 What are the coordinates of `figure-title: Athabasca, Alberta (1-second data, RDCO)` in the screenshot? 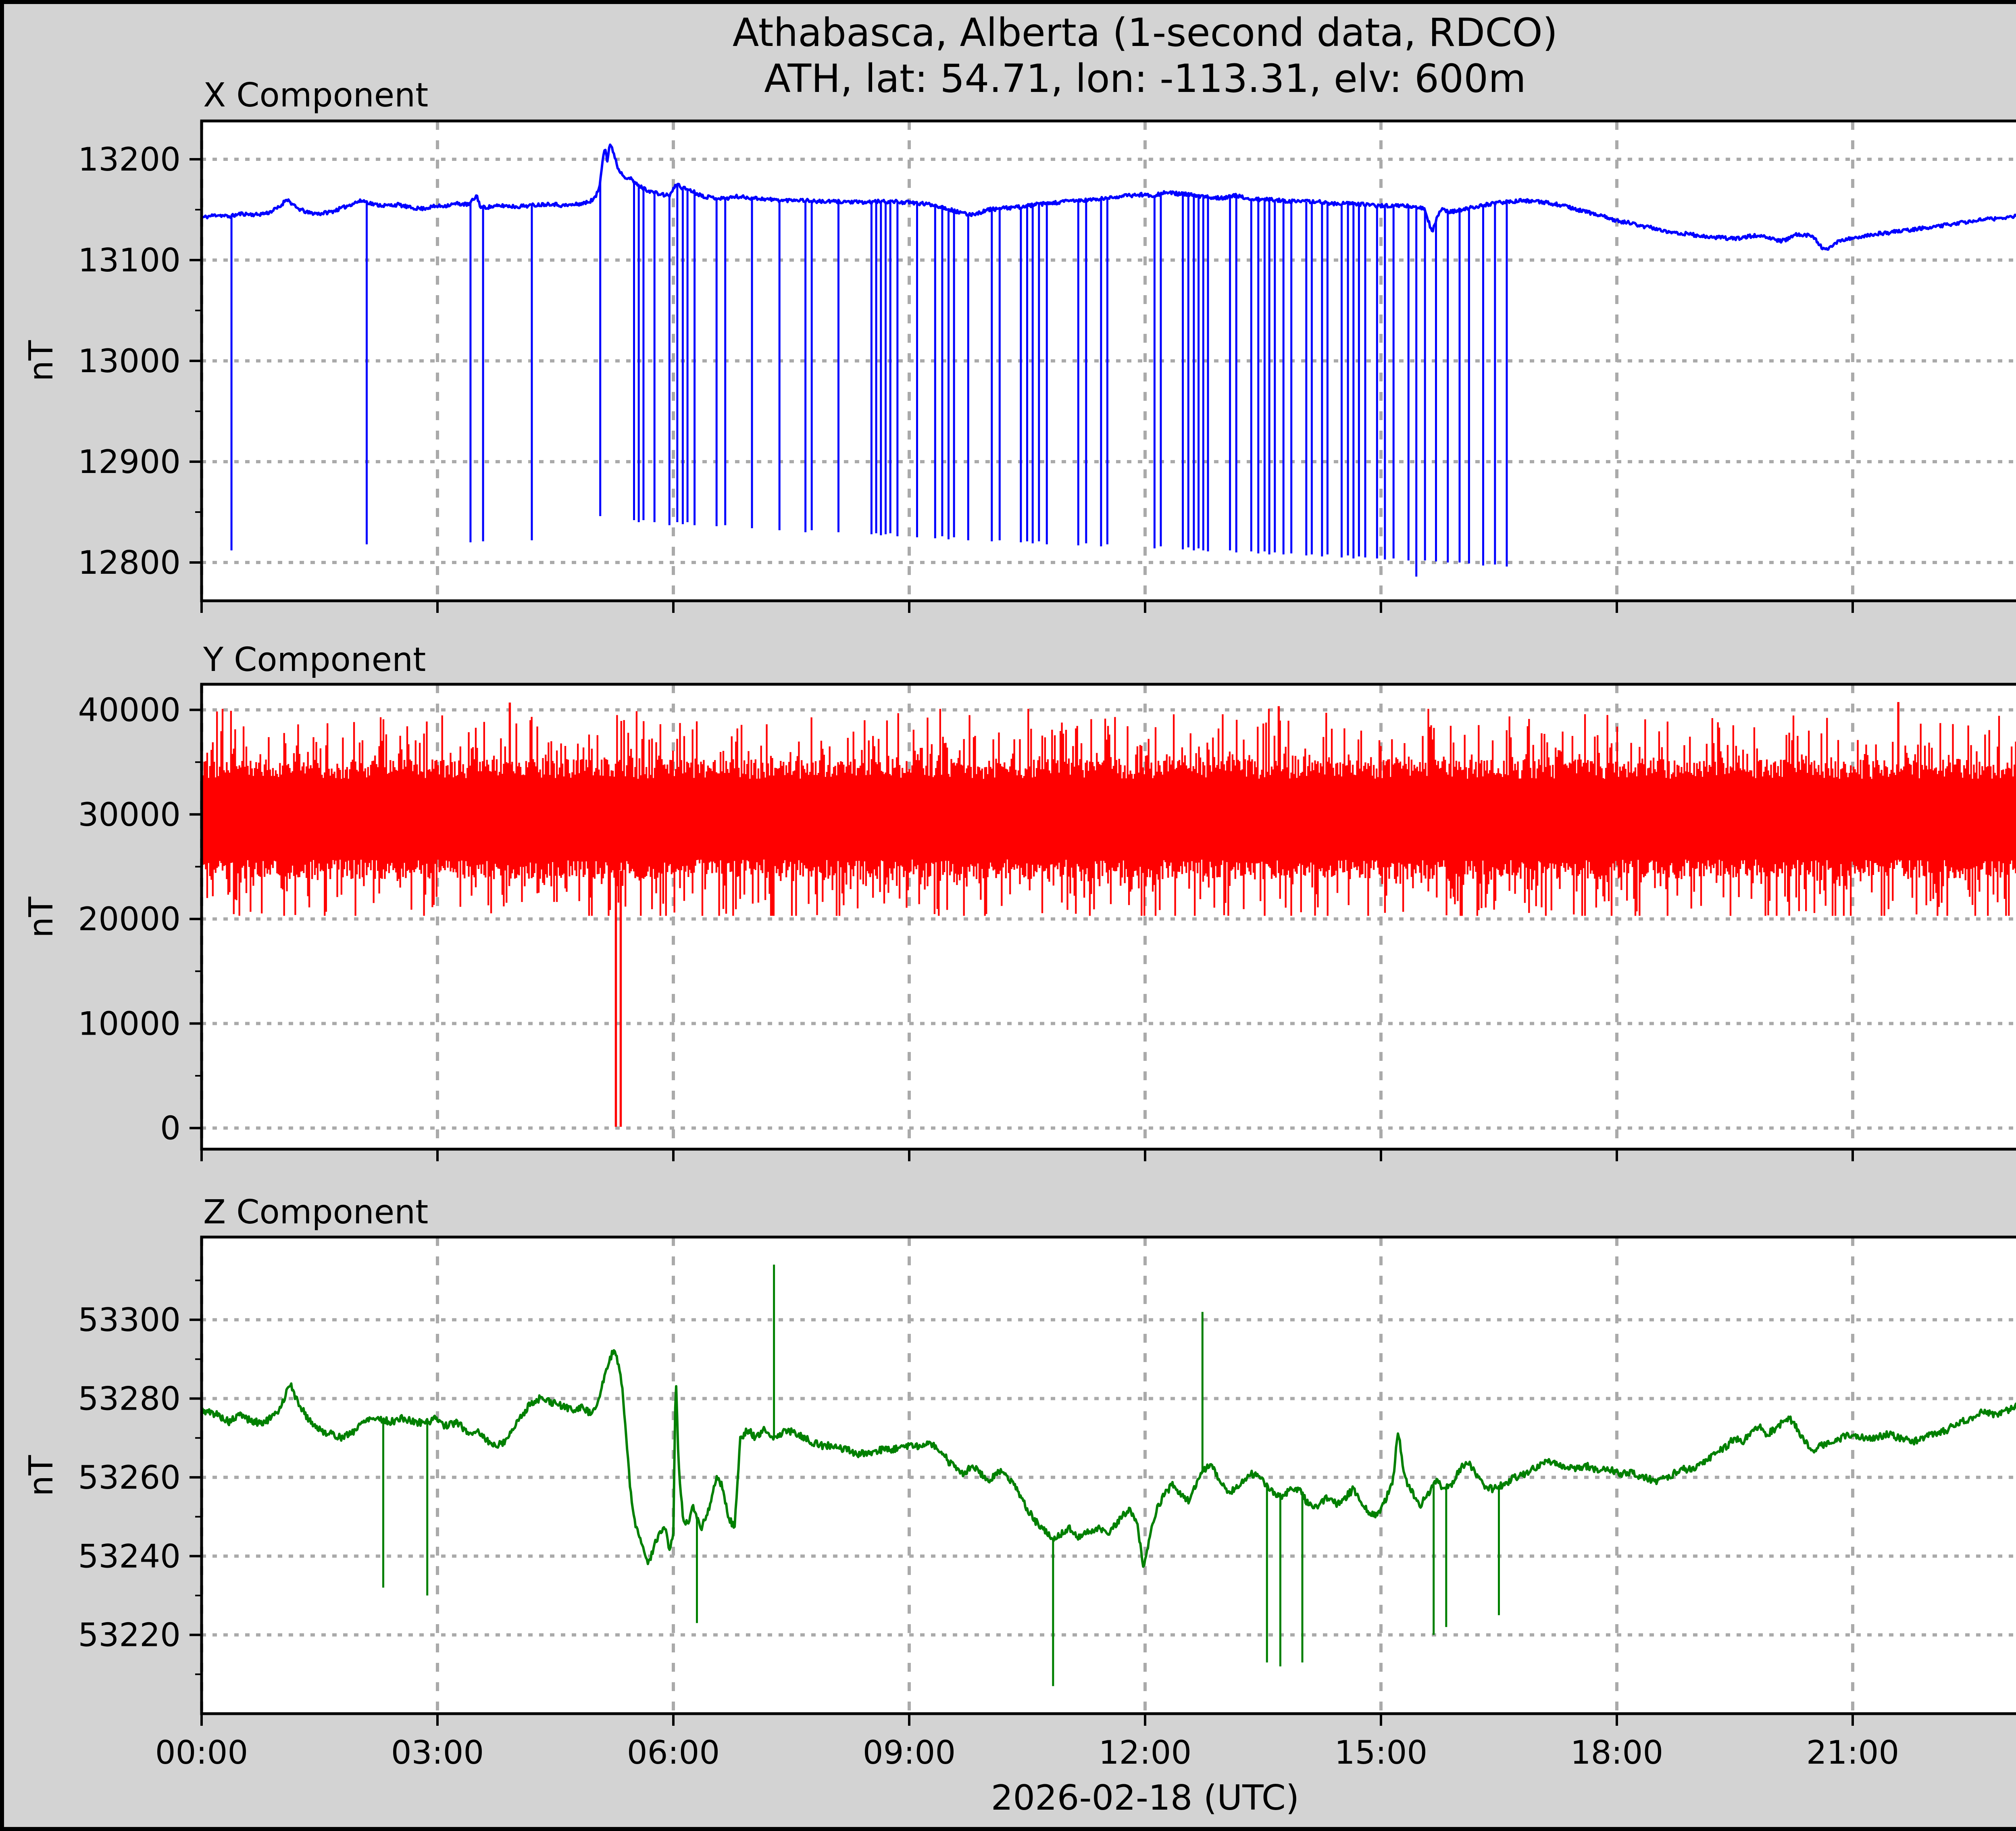 It's located at (1145, 32).